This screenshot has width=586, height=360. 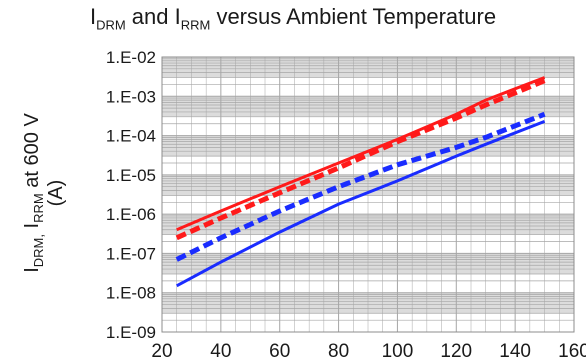 I want to click on y-tick-label: 1.E-04, so click(x=131, y=136).